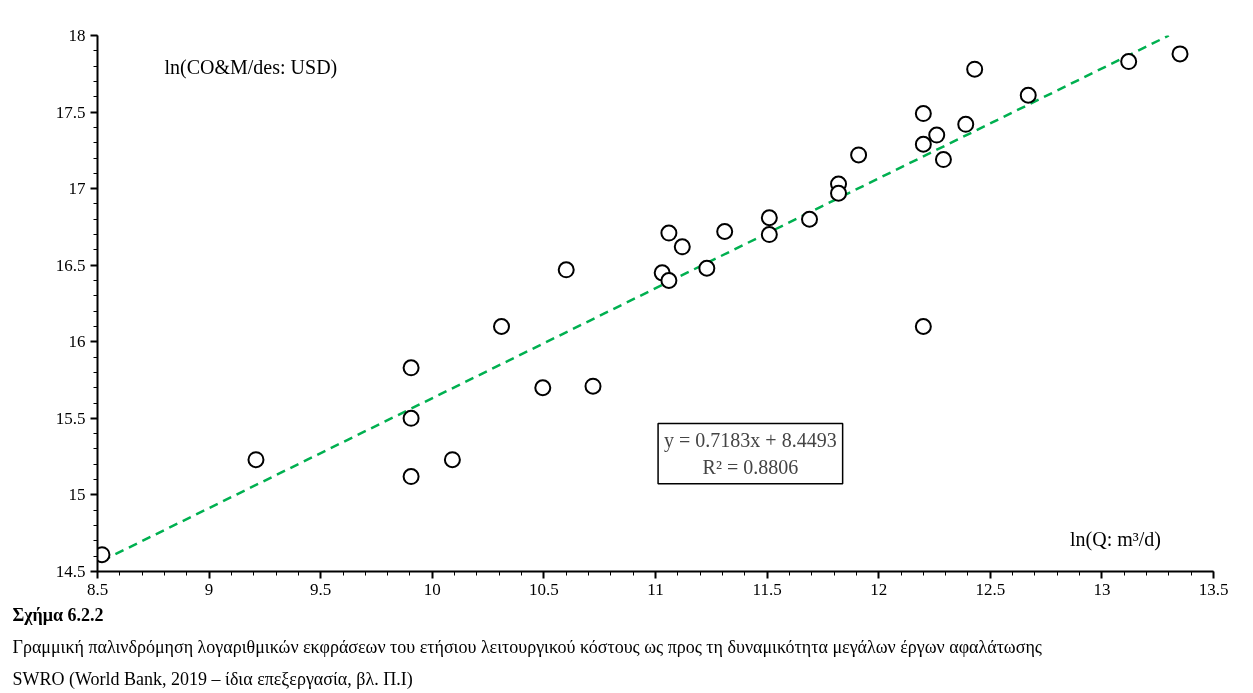 The width and height of the screenshot is (1253, 693). Describe the element at coordinates (77, 342) in the screenshot. I see `y-tick-label: 16` at that location.